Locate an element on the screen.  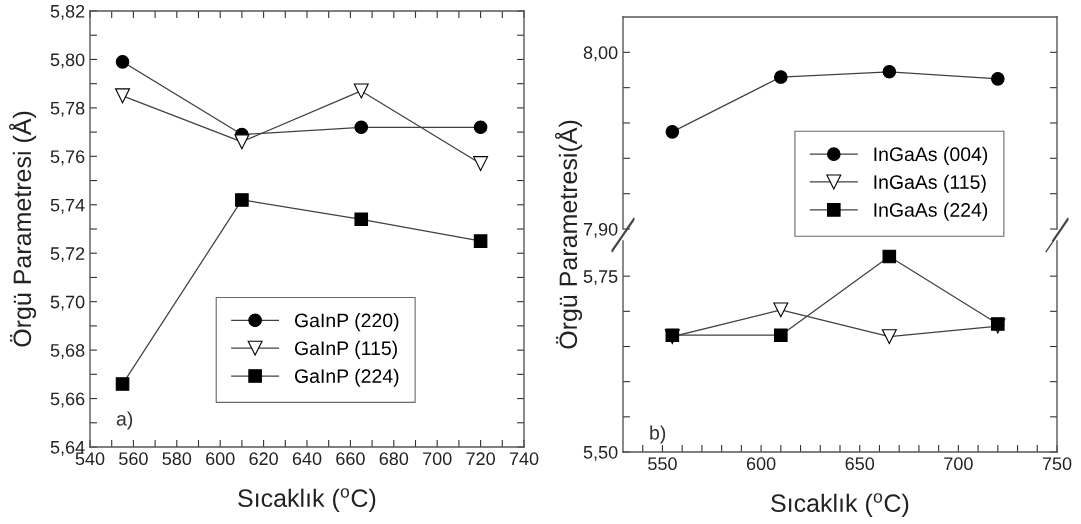
x-tick-label: 750 is located at coordinates (1057, 464).